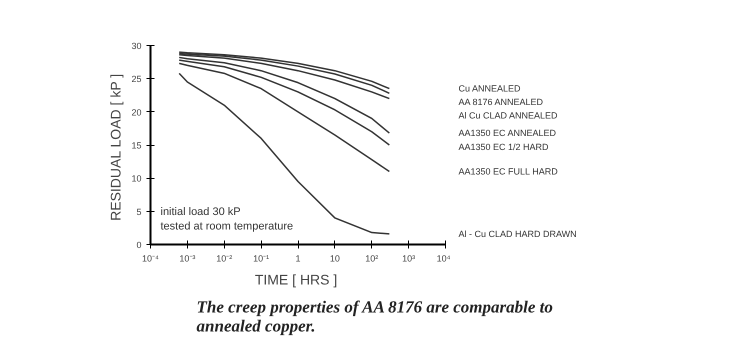 The width and height of the screenshot is (750, 350). What do you see at coordinates (139, 211) in the screenshot?
I see `y-tick-label: 5` at bounding box center [139, 211].